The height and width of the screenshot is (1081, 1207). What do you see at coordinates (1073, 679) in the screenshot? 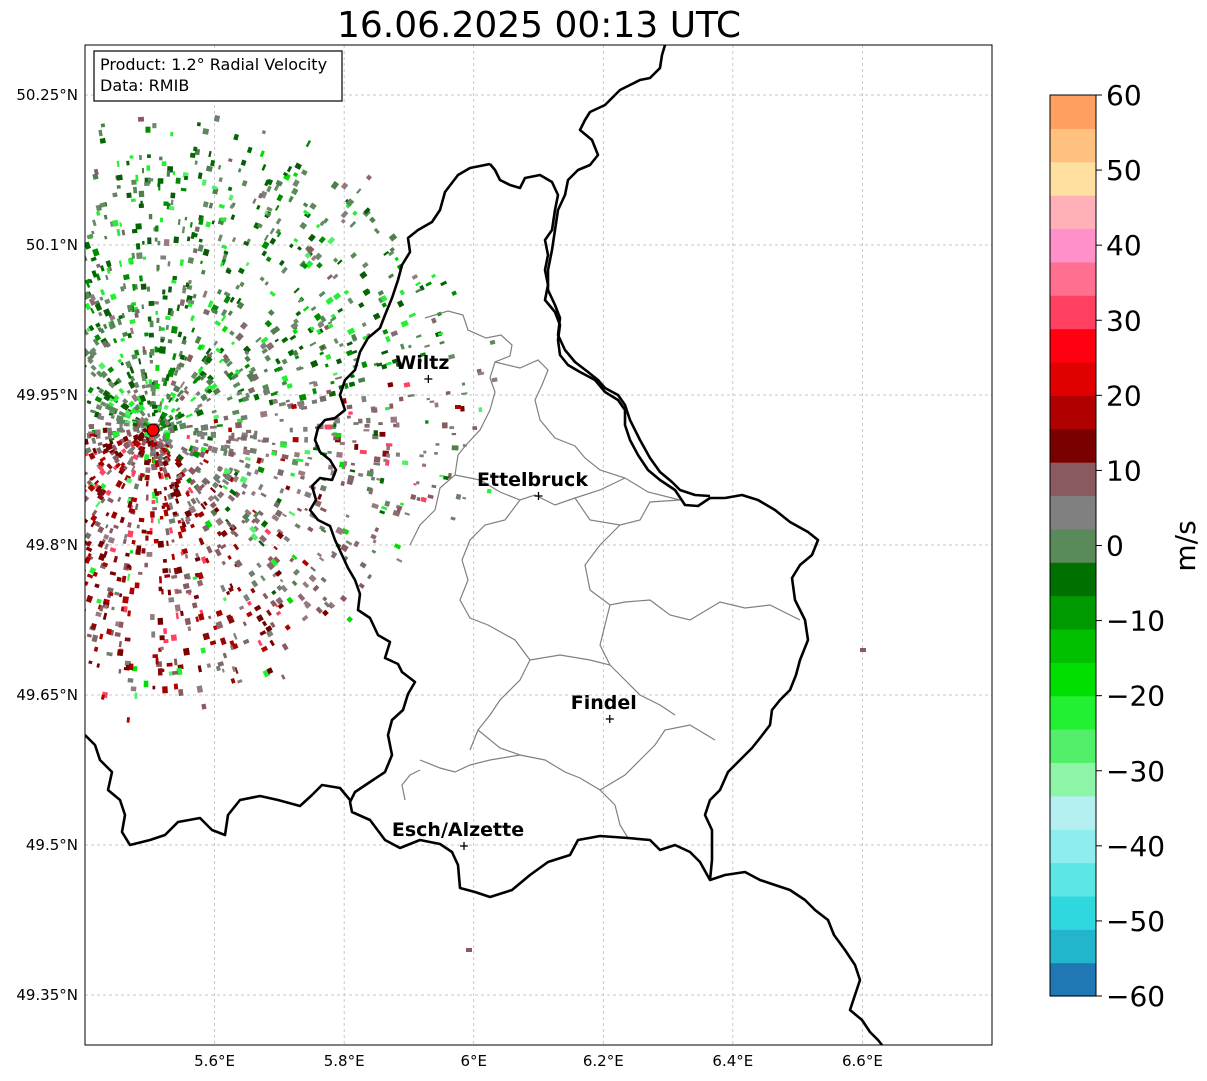
I see `colorbar-swatch` at bounding box center [1073, 679].